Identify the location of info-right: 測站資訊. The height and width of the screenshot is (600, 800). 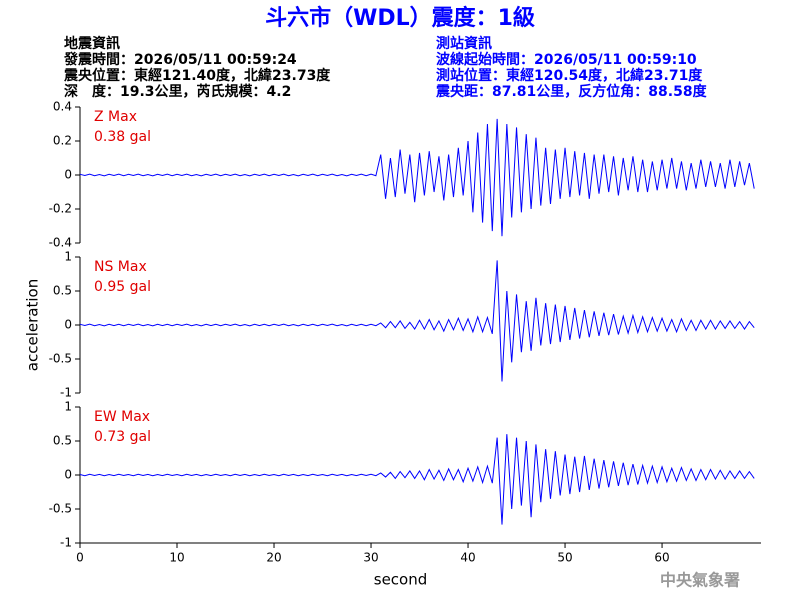
(464, 43).